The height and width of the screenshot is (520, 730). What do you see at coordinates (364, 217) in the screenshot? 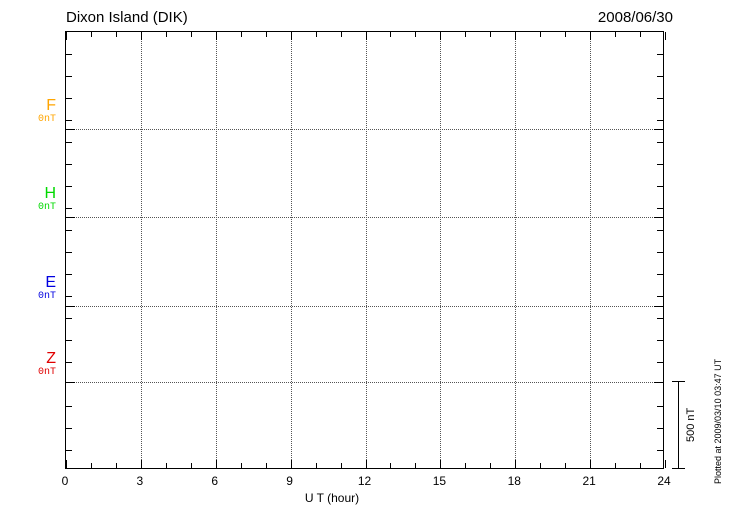
I see `baseline-gridline-h` at bounding box center [364, 217].